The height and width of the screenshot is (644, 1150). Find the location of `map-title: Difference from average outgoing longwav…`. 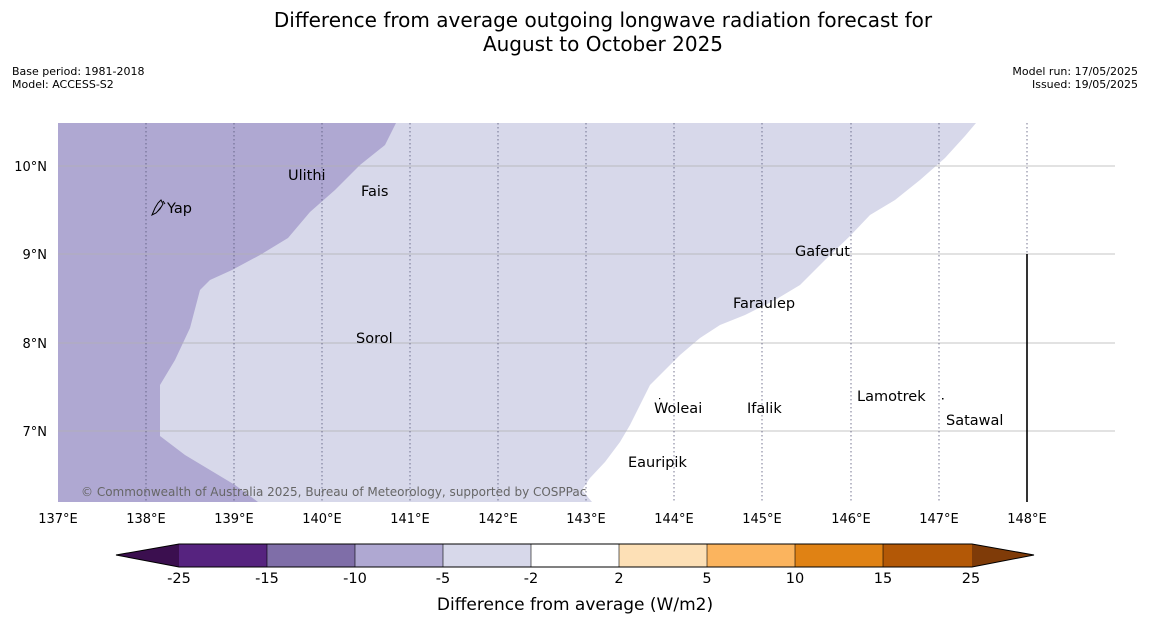

map-title: Difference from average outgoing longwav… is located at coordinates (575, 32).